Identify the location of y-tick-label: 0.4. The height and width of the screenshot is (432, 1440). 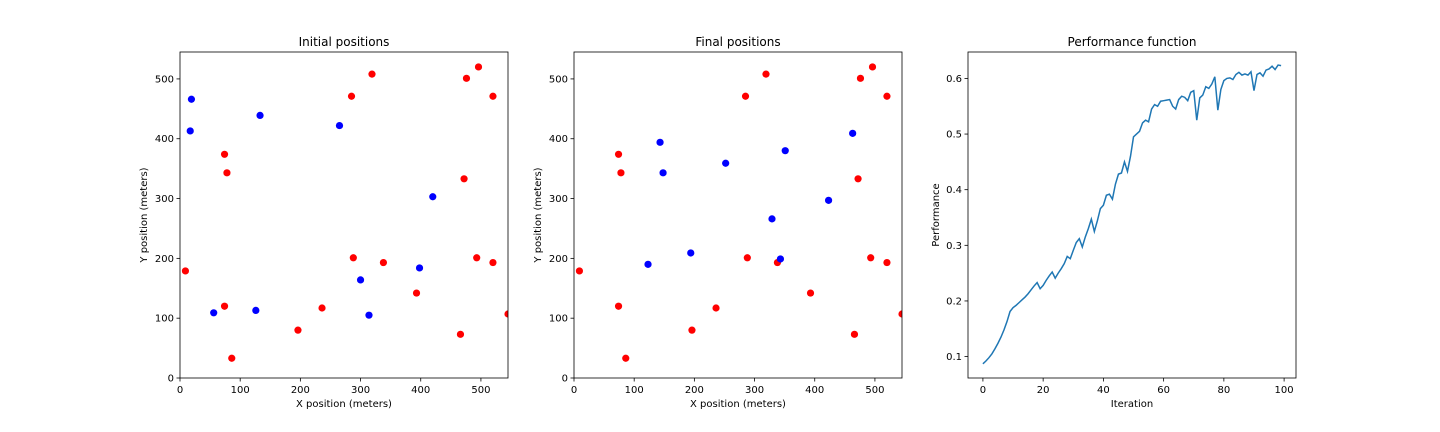
(954, 190).